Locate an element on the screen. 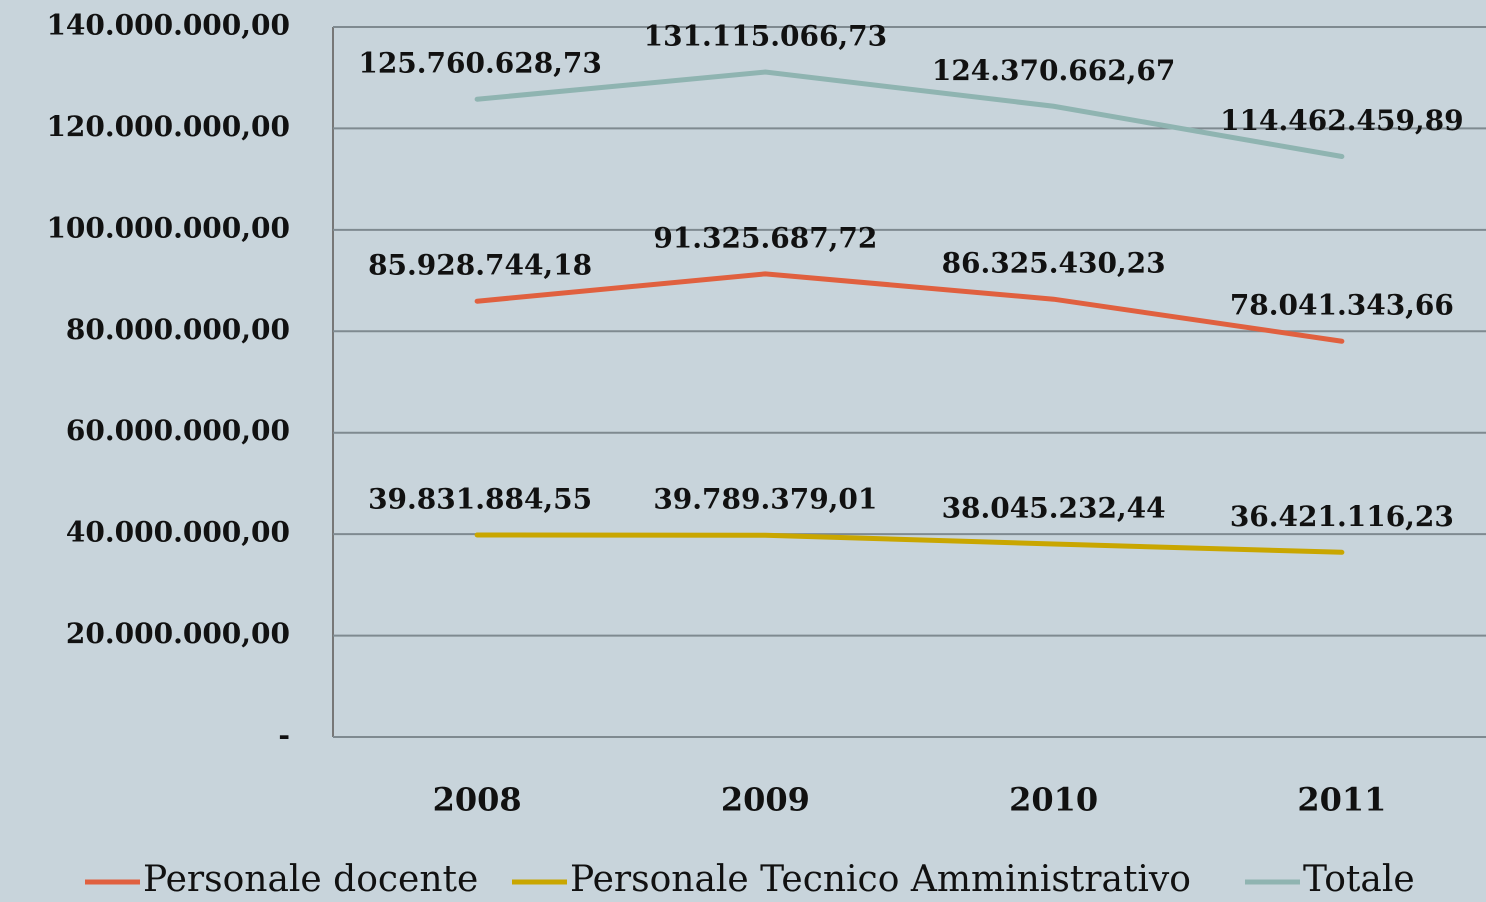  x-tick-label: 2009 is located at coordinates (765, 800).